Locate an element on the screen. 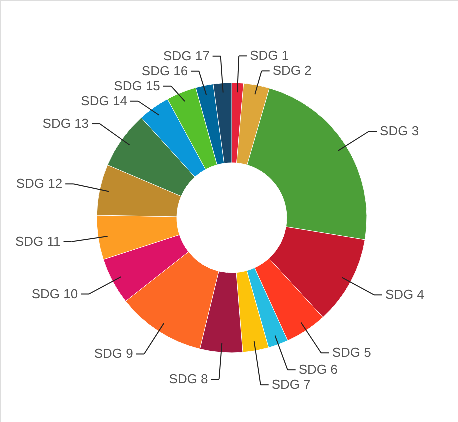 Image resolution: width=458 pixels, height=422 pixels. slice-label: SDG 14 is located at coordinates (104, 100).